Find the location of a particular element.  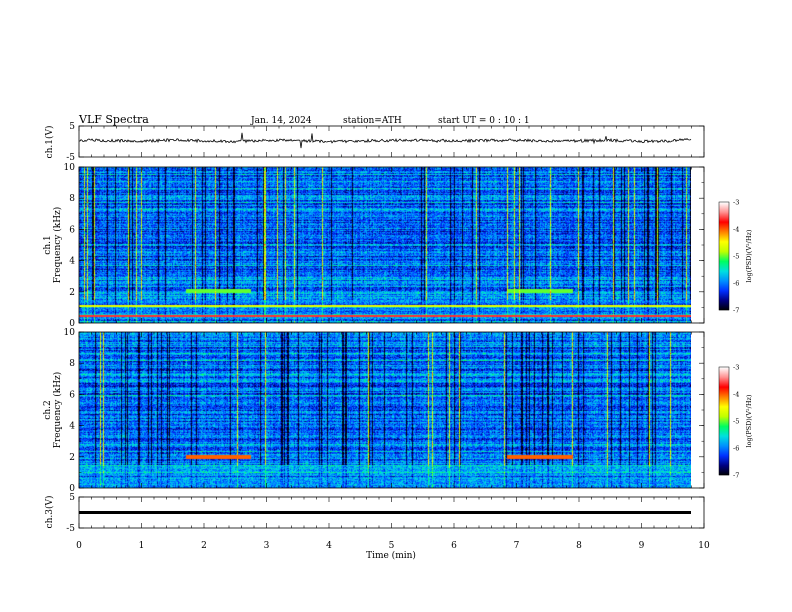

colorbar-label: log(PSD)(V²/Hz) is located at coordinates (749, 420).